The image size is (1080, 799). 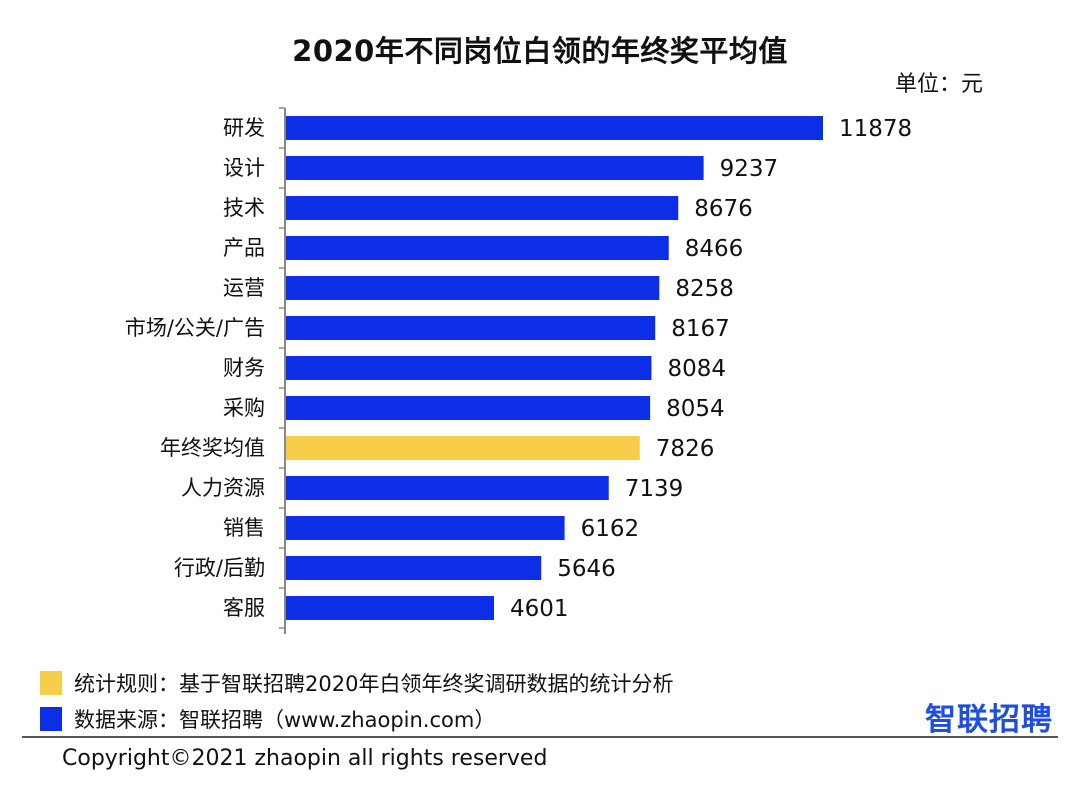 What do you see at coordinates (685, 449) in the screenshot?
I see `value-label: 7826` at bounding box center [685, 449].